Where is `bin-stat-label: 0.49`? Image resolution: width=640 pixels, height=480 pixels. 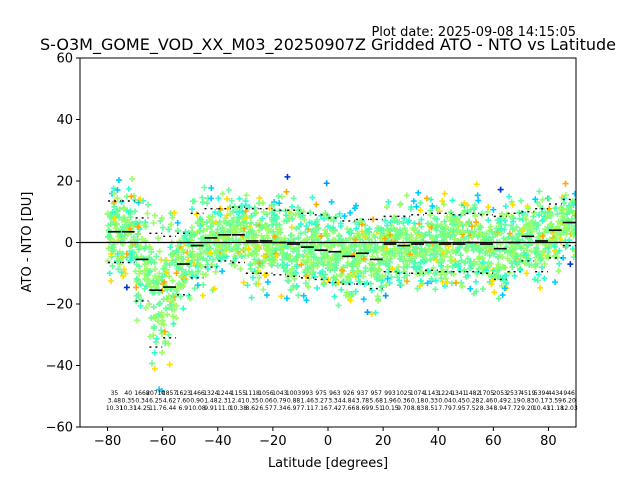 bin-stat-label: 0.49 is located at coordinates (501, 401).